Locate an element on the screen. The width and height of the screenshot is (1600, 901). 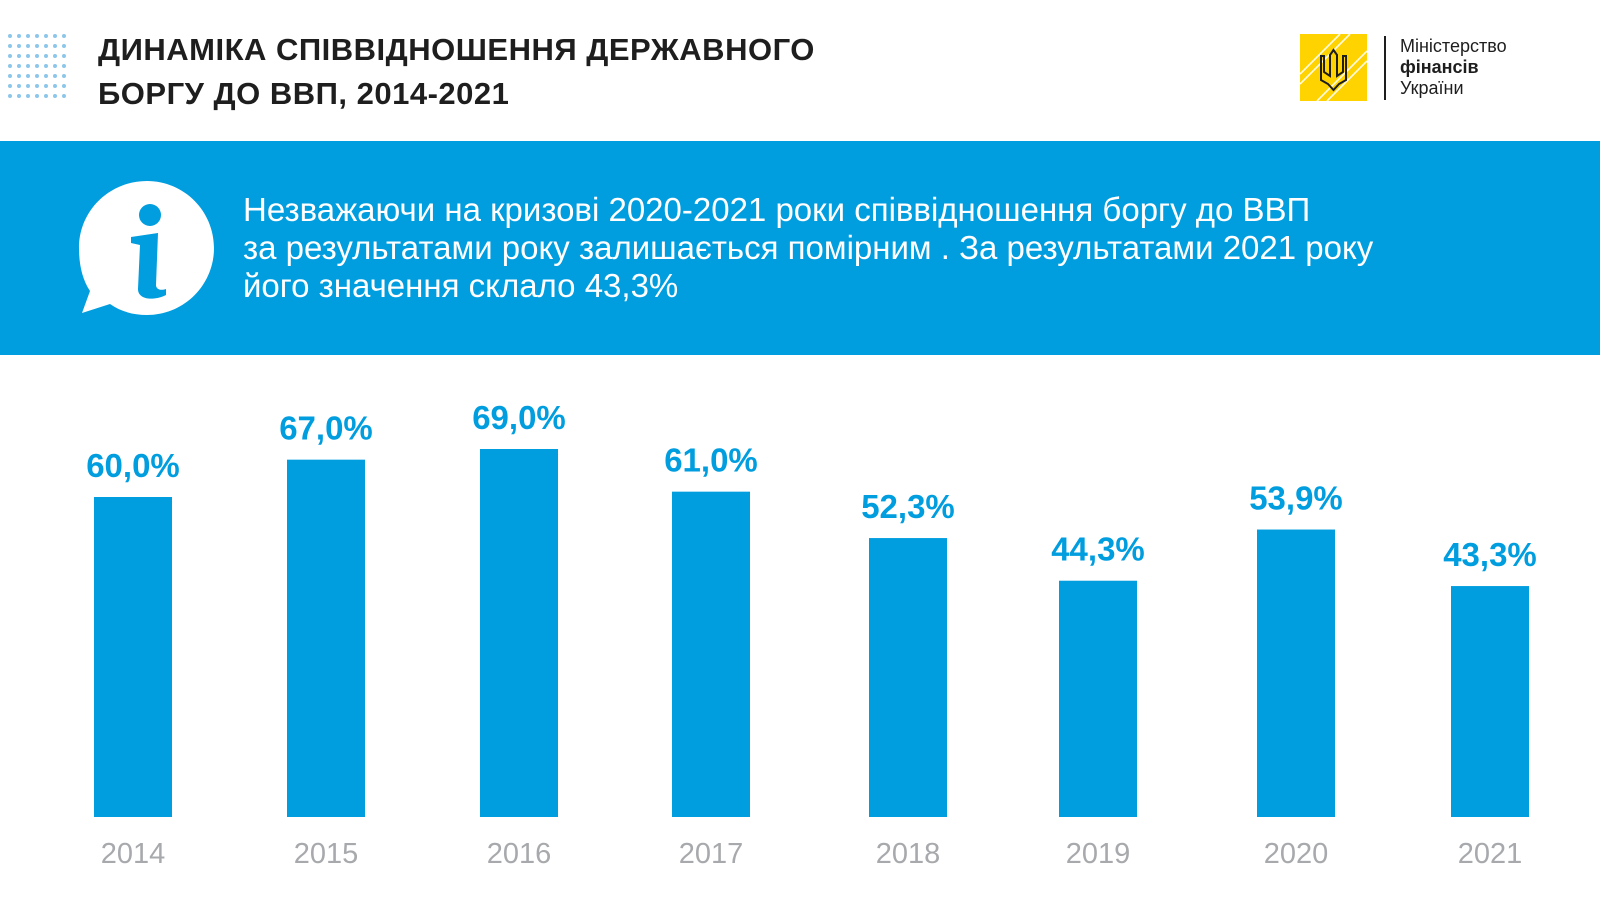
x-tick-label-2015: 2015 is located at coordinates (326, 854).